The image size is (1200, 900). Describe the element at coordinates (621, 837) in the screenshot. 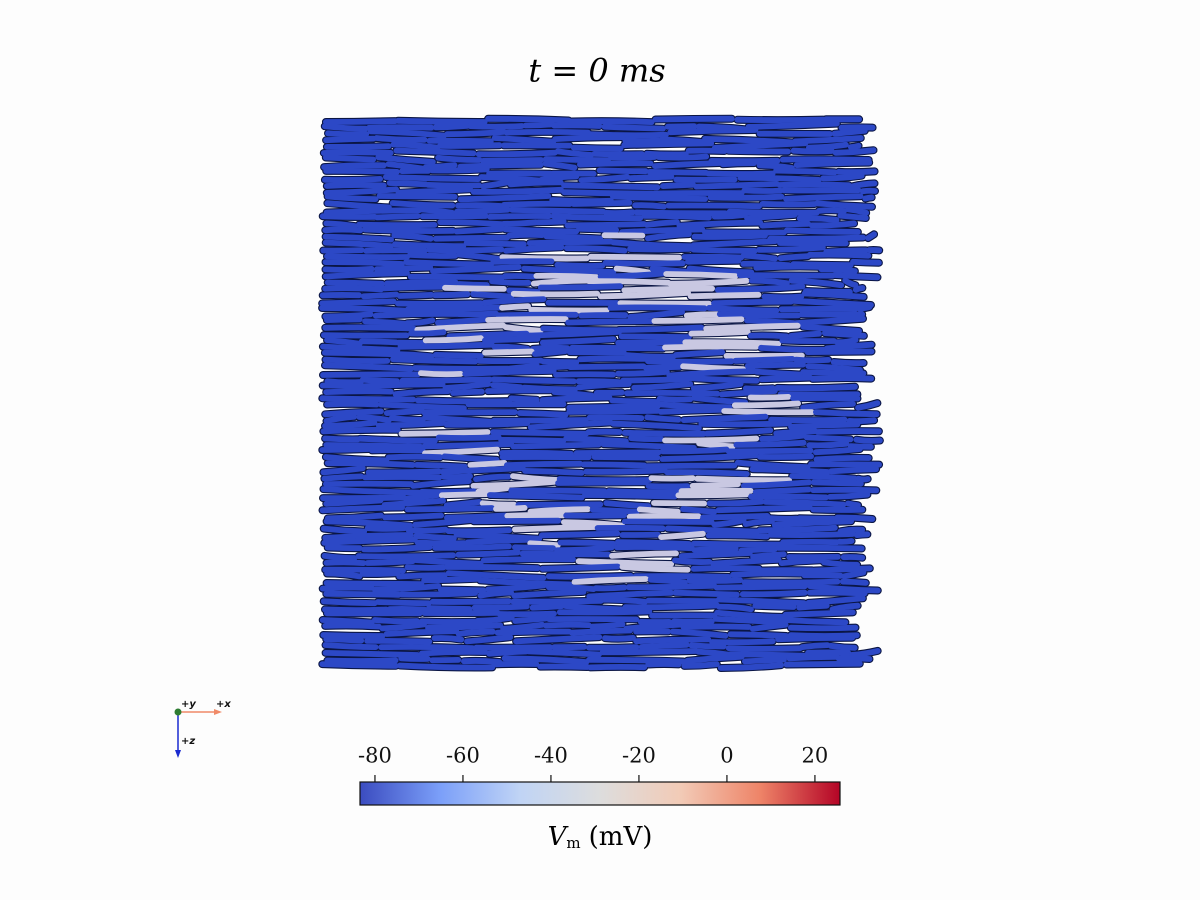

I see `colorbar-unit: (mV)` at that location.